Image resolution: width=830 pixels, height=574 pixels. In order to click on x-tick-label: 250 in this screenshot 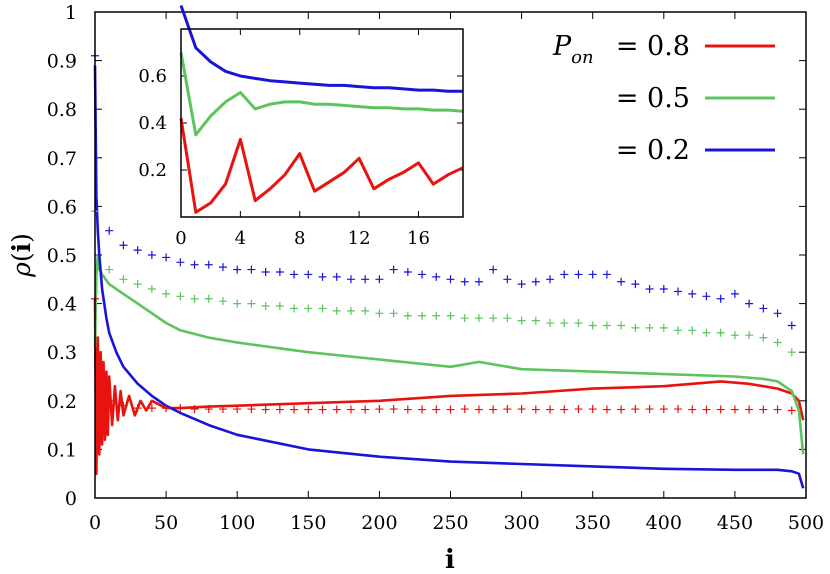, I will do `click(450, 523)`.